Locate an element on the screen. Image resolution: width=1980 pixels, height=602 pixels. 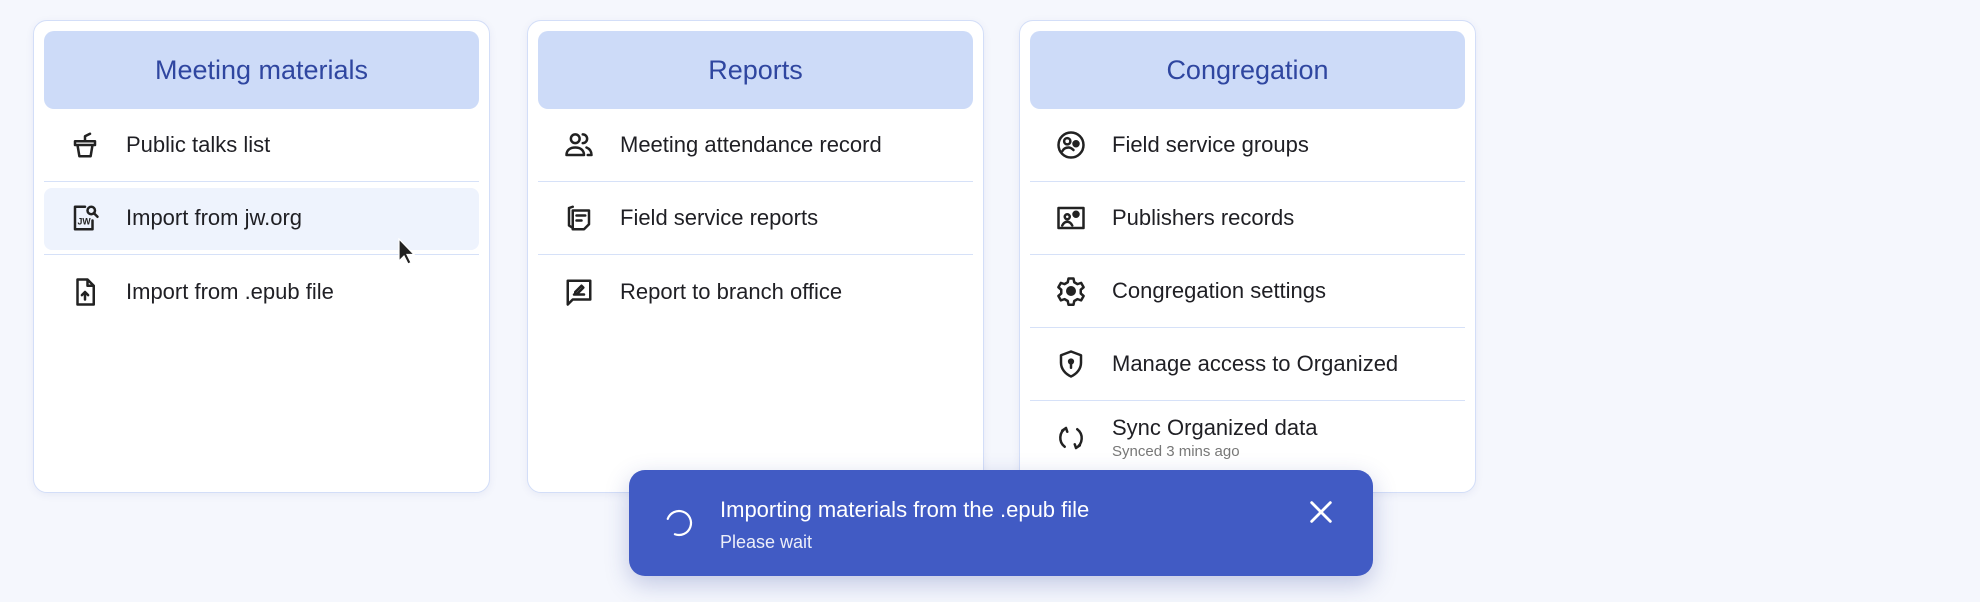
mouse-cursor-icon is located at coordinates (407, 251).